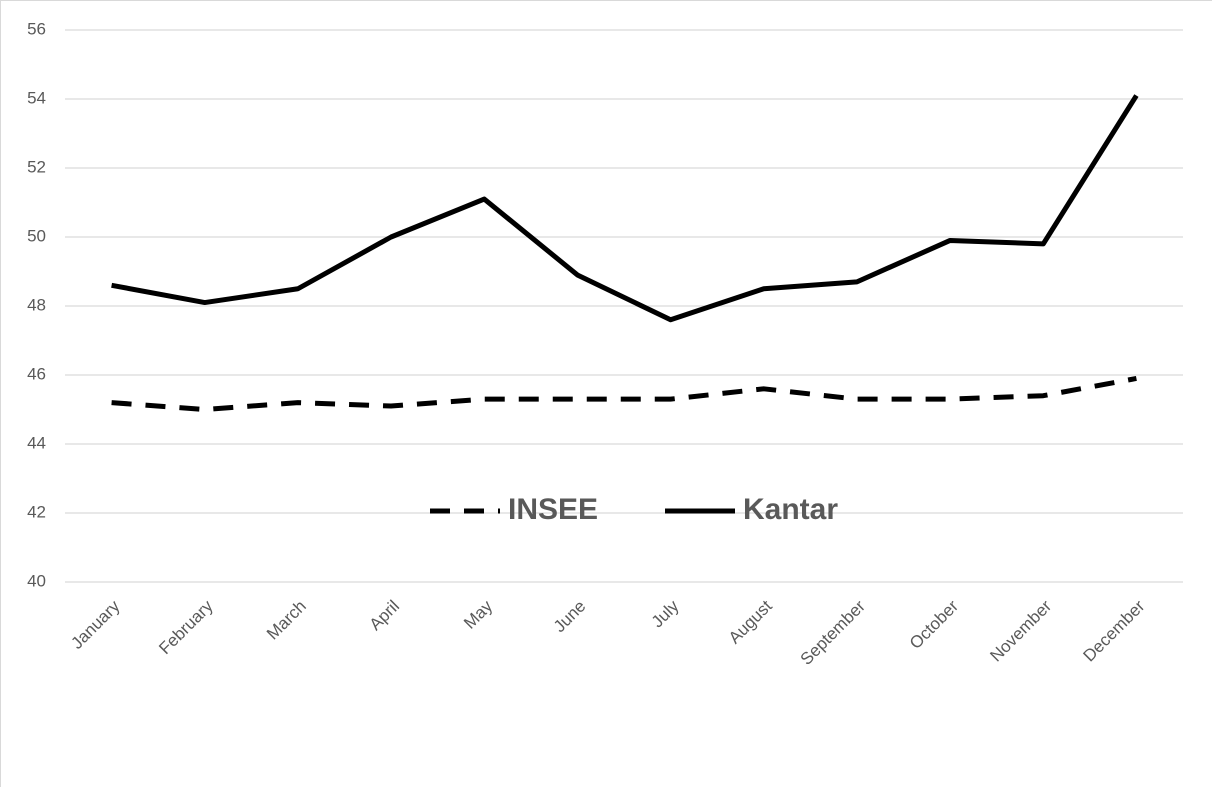 Image resolution: width=1212 pixels, height=787 pixels. Describe the element at coordinates (478, 614) in the screenshot. I see `x-tick-label: May` at that location.